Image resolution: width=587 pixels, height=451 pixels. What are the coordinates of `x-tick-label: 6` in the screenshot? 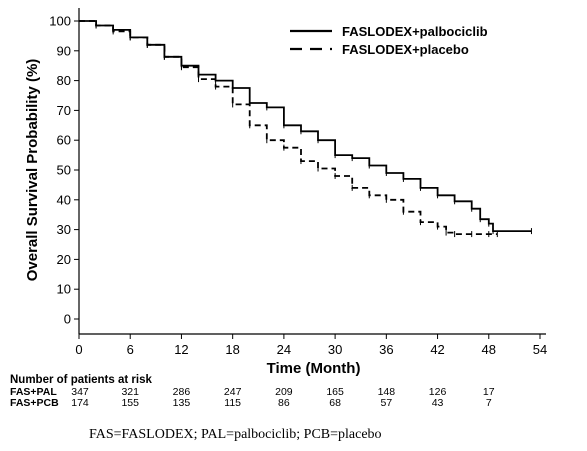 It's located at (130, 349).